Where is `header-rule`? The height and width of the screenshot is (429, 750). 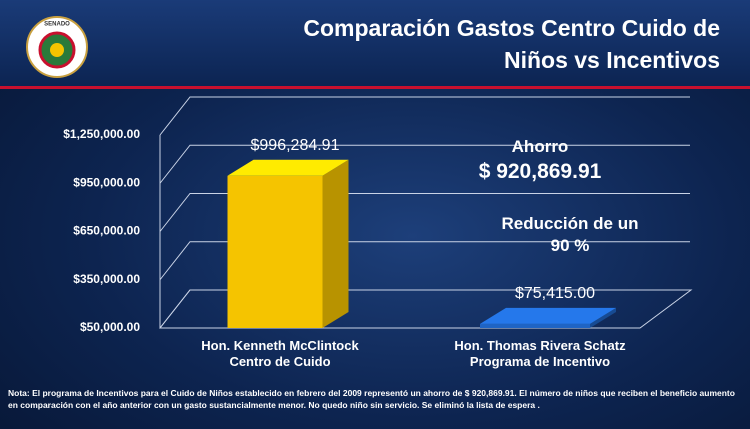
header-rule is located at coordinates (375, 87).